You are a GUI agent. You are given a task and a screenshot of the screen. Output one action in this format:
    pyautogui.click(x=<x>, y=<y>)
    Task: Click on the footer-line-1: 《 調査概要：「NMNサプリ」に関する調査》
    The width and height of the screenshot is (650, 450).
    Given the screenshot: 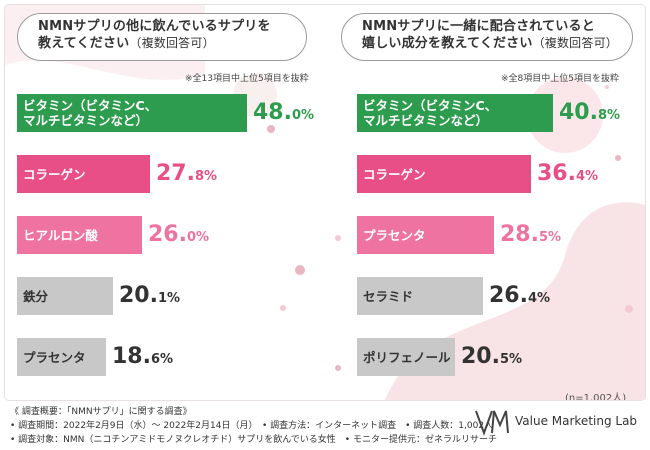 What is the action you would take?
    pyautogui.click(x=101, y=412)
    